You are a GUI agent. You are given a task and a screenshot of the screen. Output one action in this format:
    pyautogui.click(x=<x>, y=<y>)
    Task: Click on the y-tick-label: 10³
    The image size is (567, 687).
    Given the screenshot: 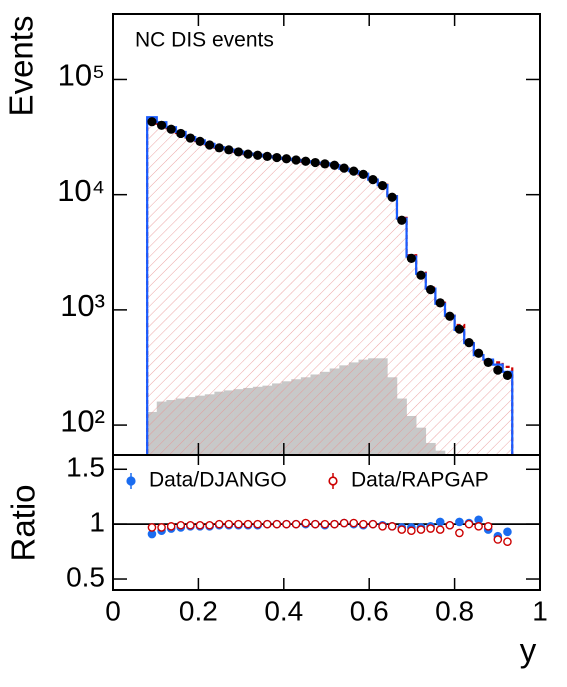 What is the action you would take?
    pyautogui.click(x=82, y=305)
    